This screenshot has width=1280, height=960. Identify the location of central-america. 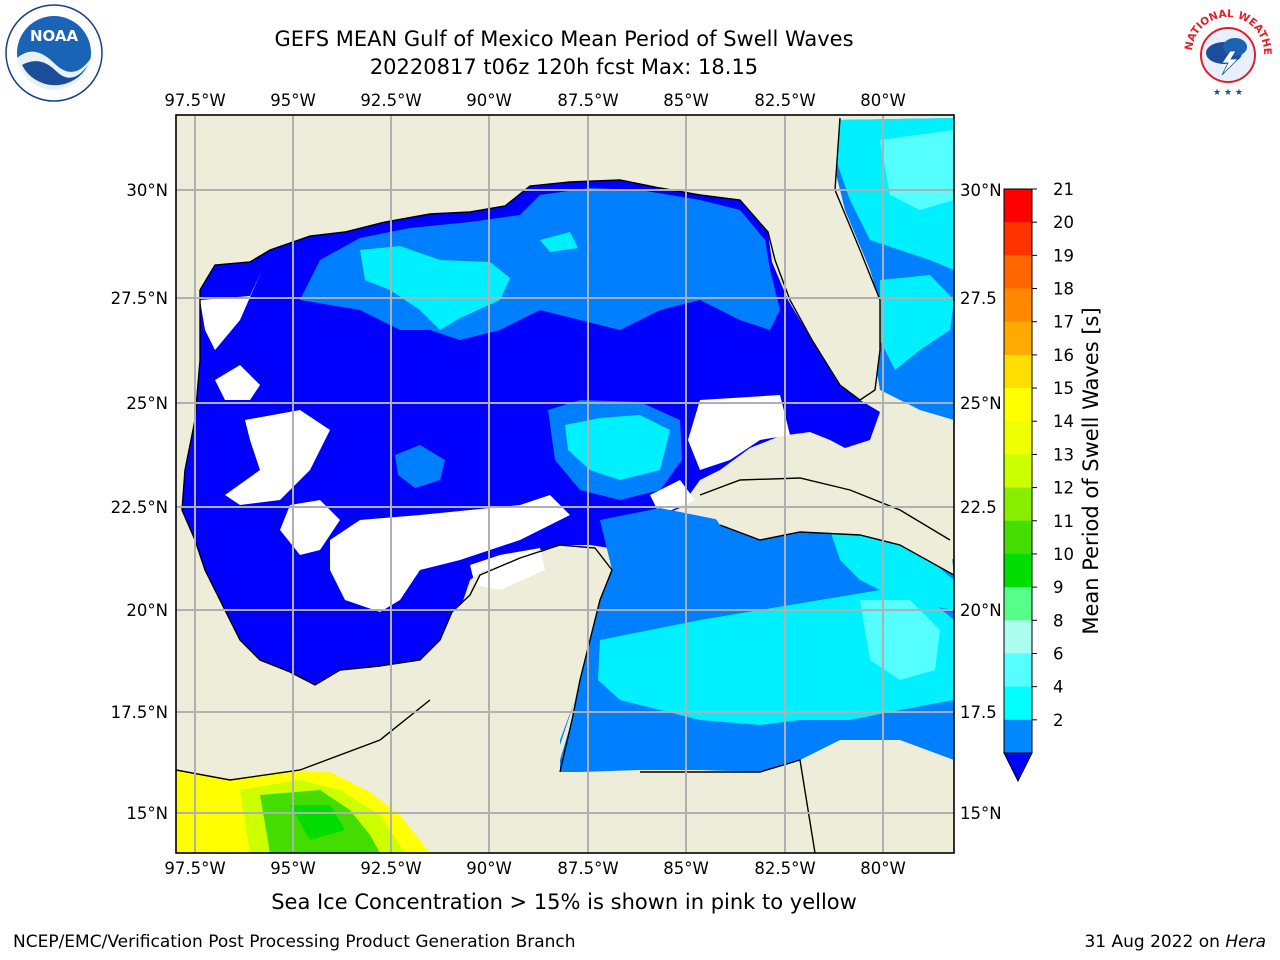
(757, 806).